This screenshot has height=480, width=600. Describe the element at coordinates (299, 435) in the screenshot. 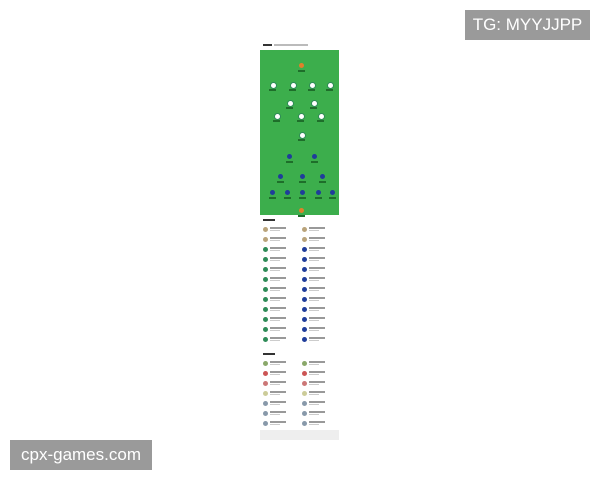

I see `footer` at that location.